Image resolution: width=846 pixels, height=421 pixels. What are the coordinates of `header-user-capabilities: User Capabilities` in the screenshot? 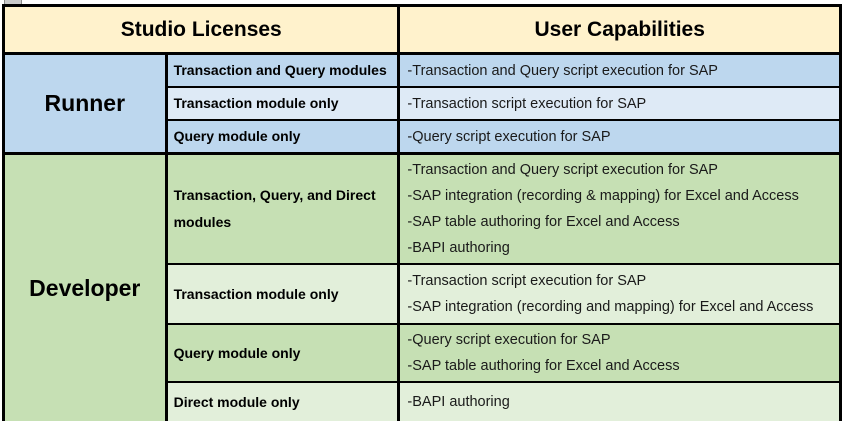 It's located at (619, 29).